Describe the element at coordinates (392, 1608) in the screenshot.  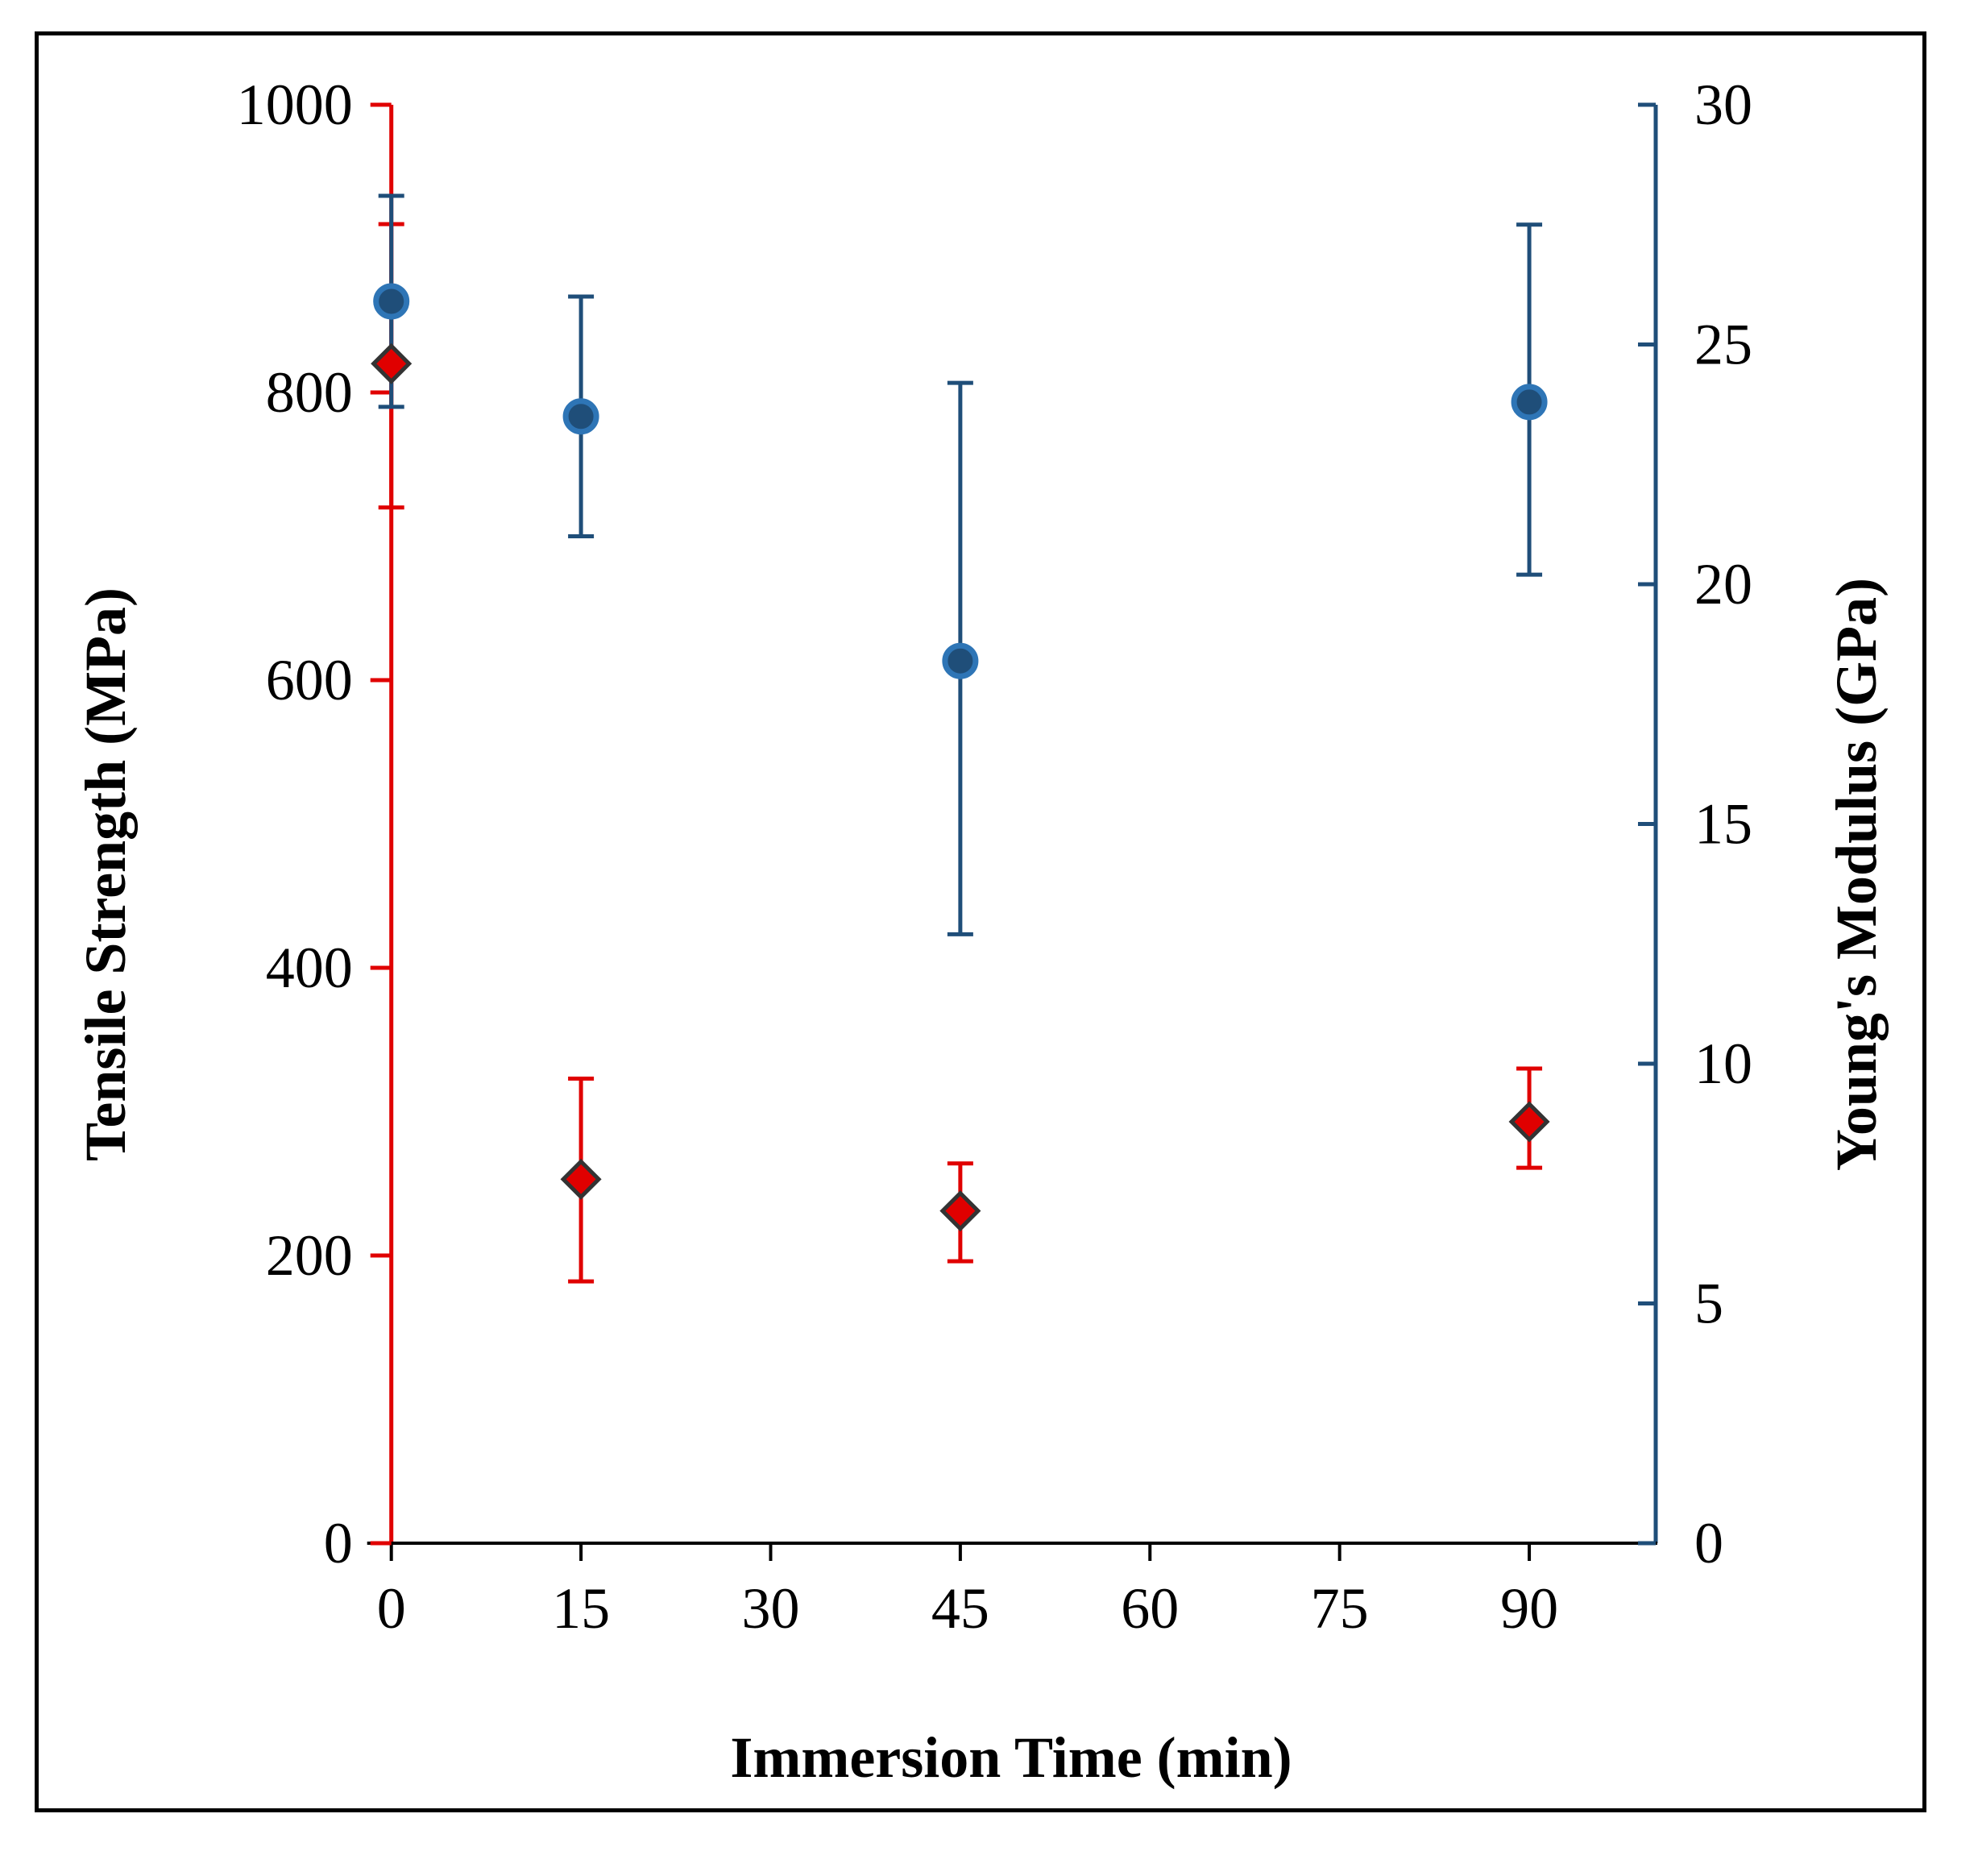
I see `x-tick-label: 0` at that location.